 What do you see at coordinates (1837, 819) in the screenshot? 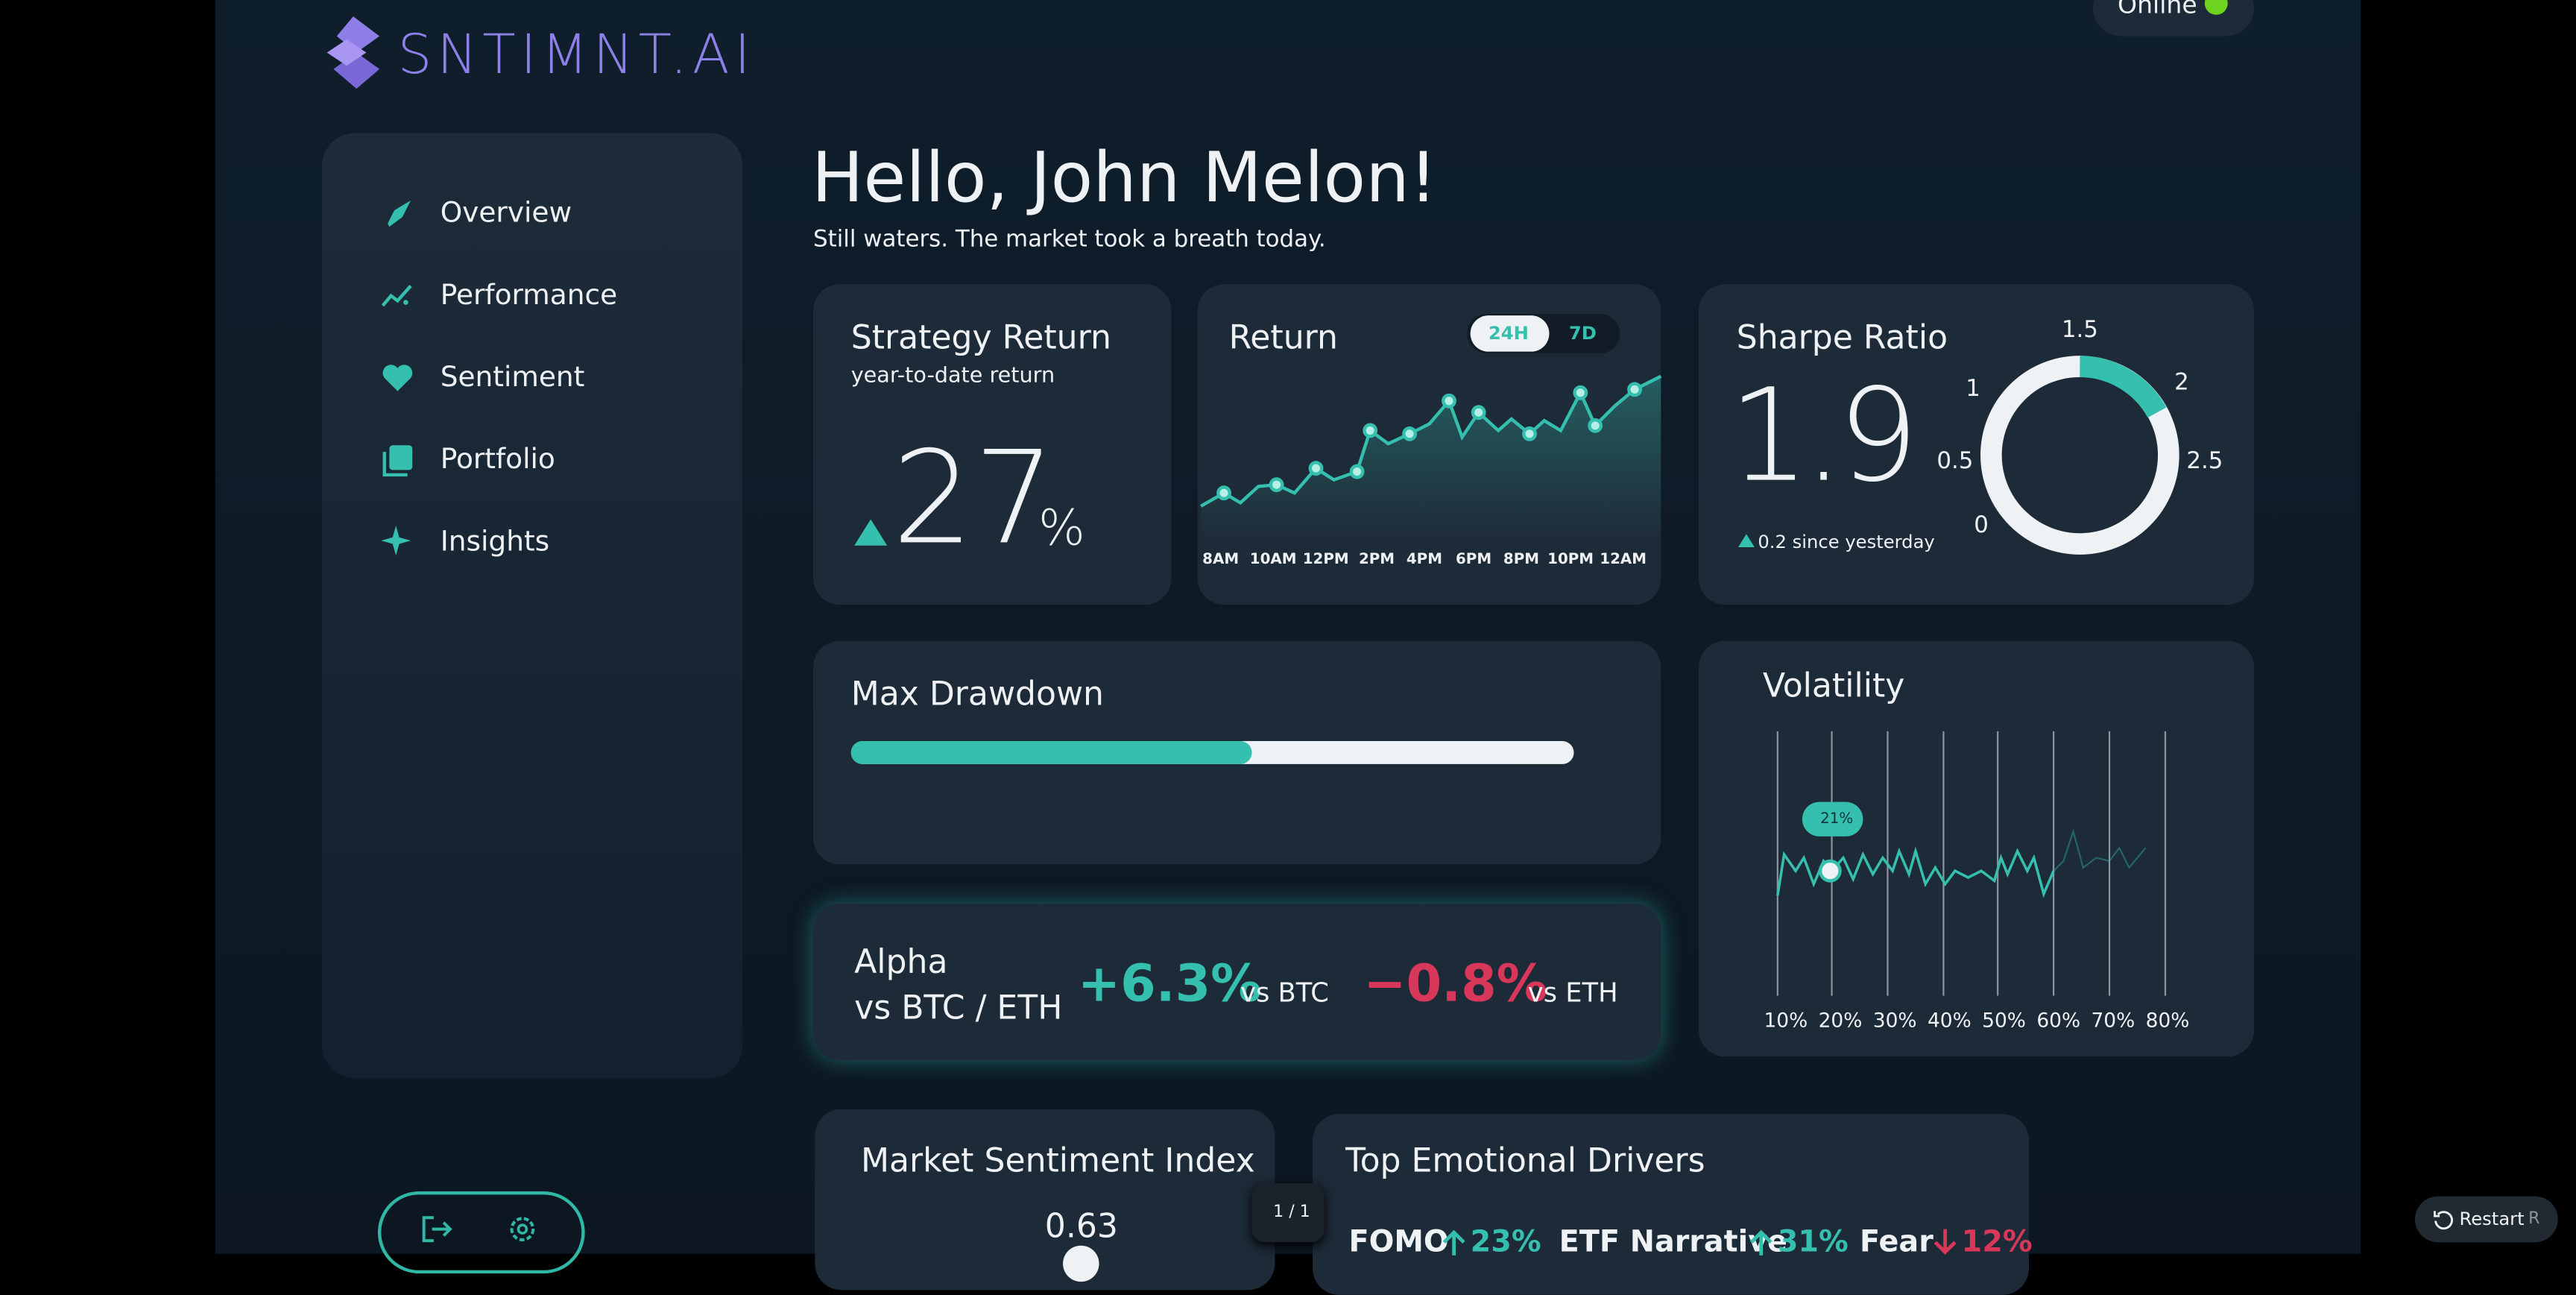
I see `volatility-badge: 21%` at bounding box center [1837, 819].